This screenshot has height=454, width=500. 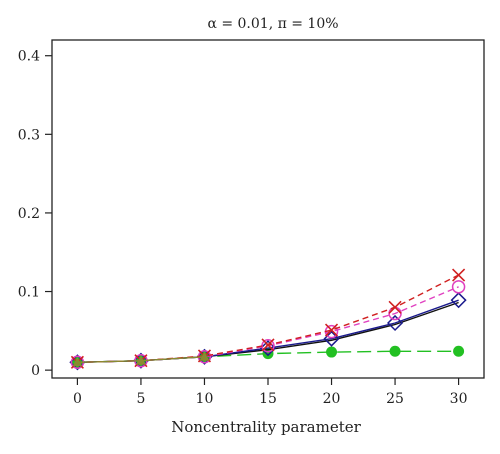 I want to click on x-tick-label: 0, so click(x=77, y=399).